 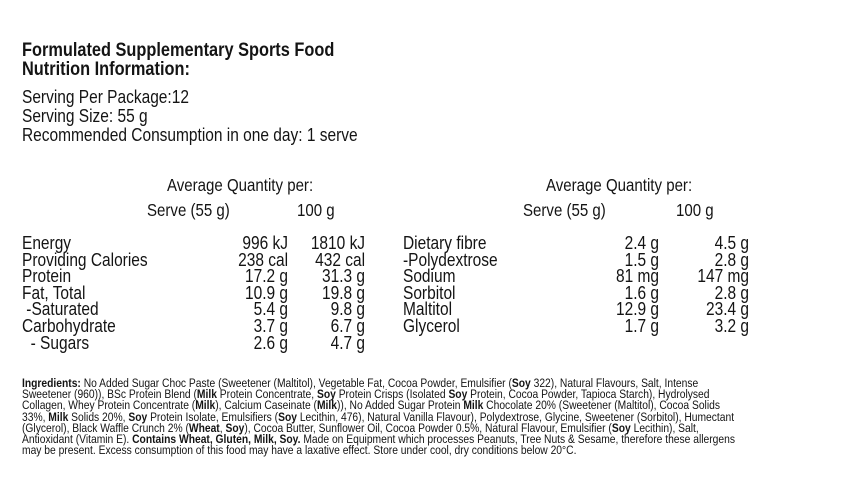 What do you see at coordinates (204, 427) in the screenshot?
I see `allergen-bold-text: Wheat` at bounding box center [204, 427].